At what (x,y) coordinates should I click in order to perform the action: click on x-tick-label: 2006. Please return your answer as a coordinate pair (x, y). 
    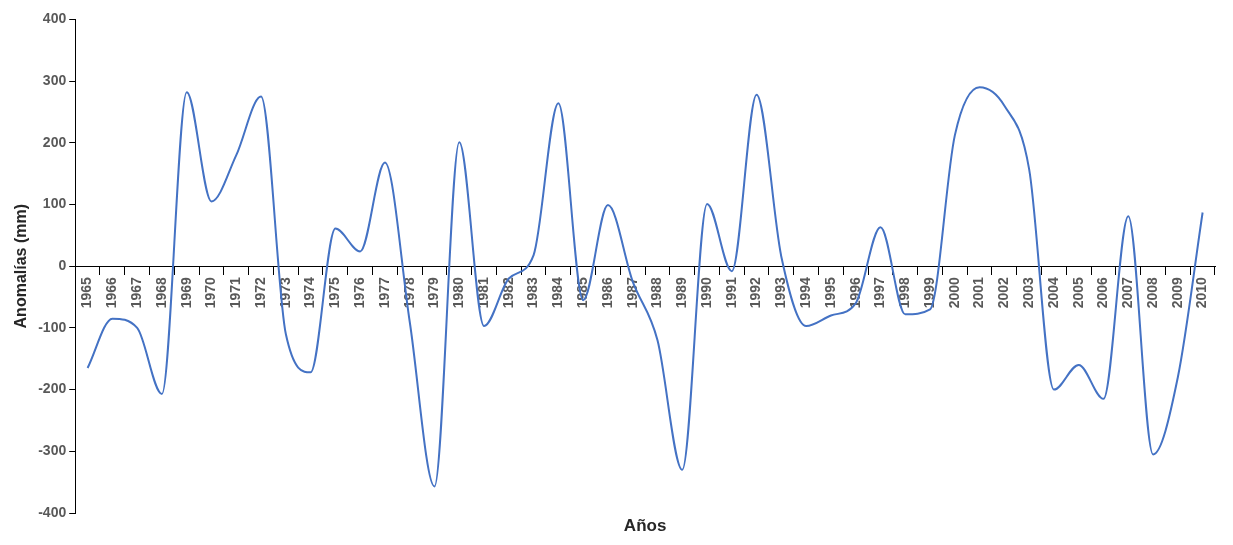
    Looking at the image, I should click on (1102, 293).